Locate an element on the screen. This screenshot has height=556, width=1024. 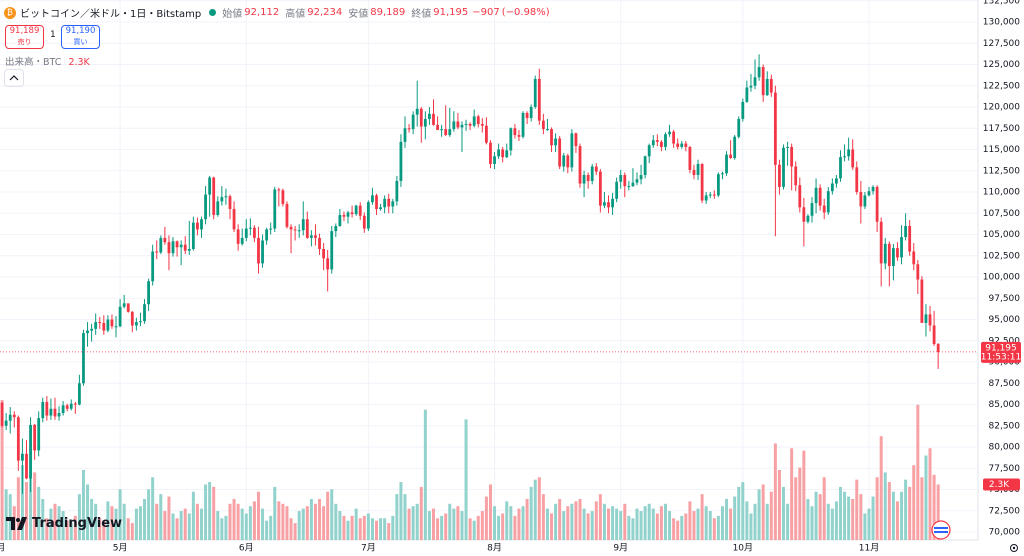
legend-value: 92,112 is located at coordinates (262, 12).